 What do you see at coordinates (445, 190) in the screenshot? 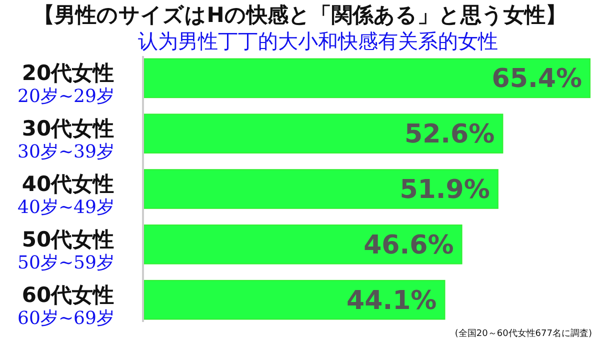
I see `data-label: 51.9%` at bounding box center [445, 190].